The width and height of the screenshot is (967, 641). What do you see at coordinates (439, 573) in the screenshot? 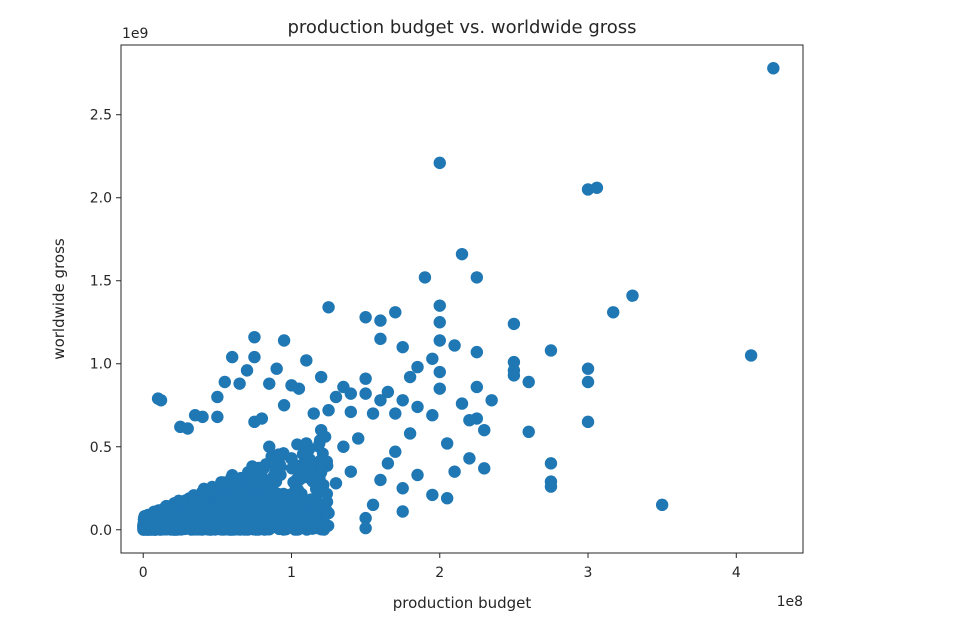
I see `x-tick-label: 2` at bounding box center [439, 573].